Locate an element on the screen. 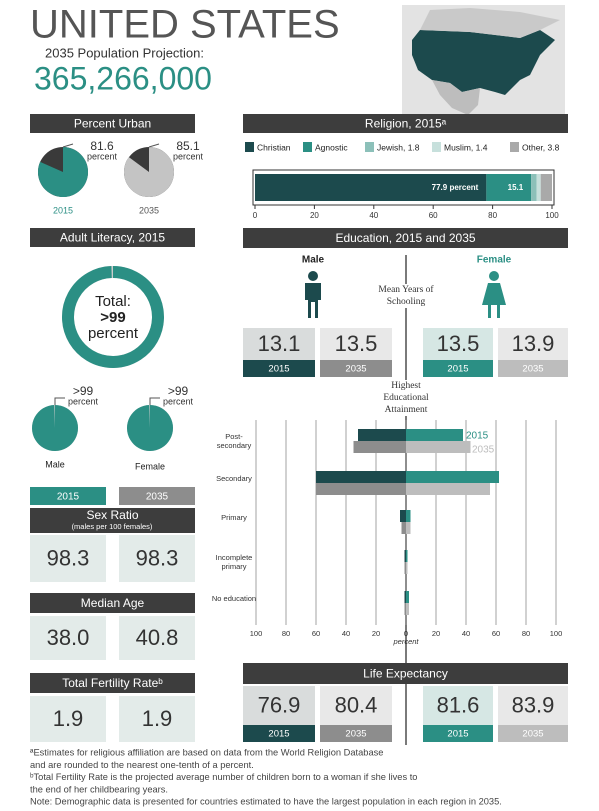  value-text: 13.1 is located at coordinates (279, 343).